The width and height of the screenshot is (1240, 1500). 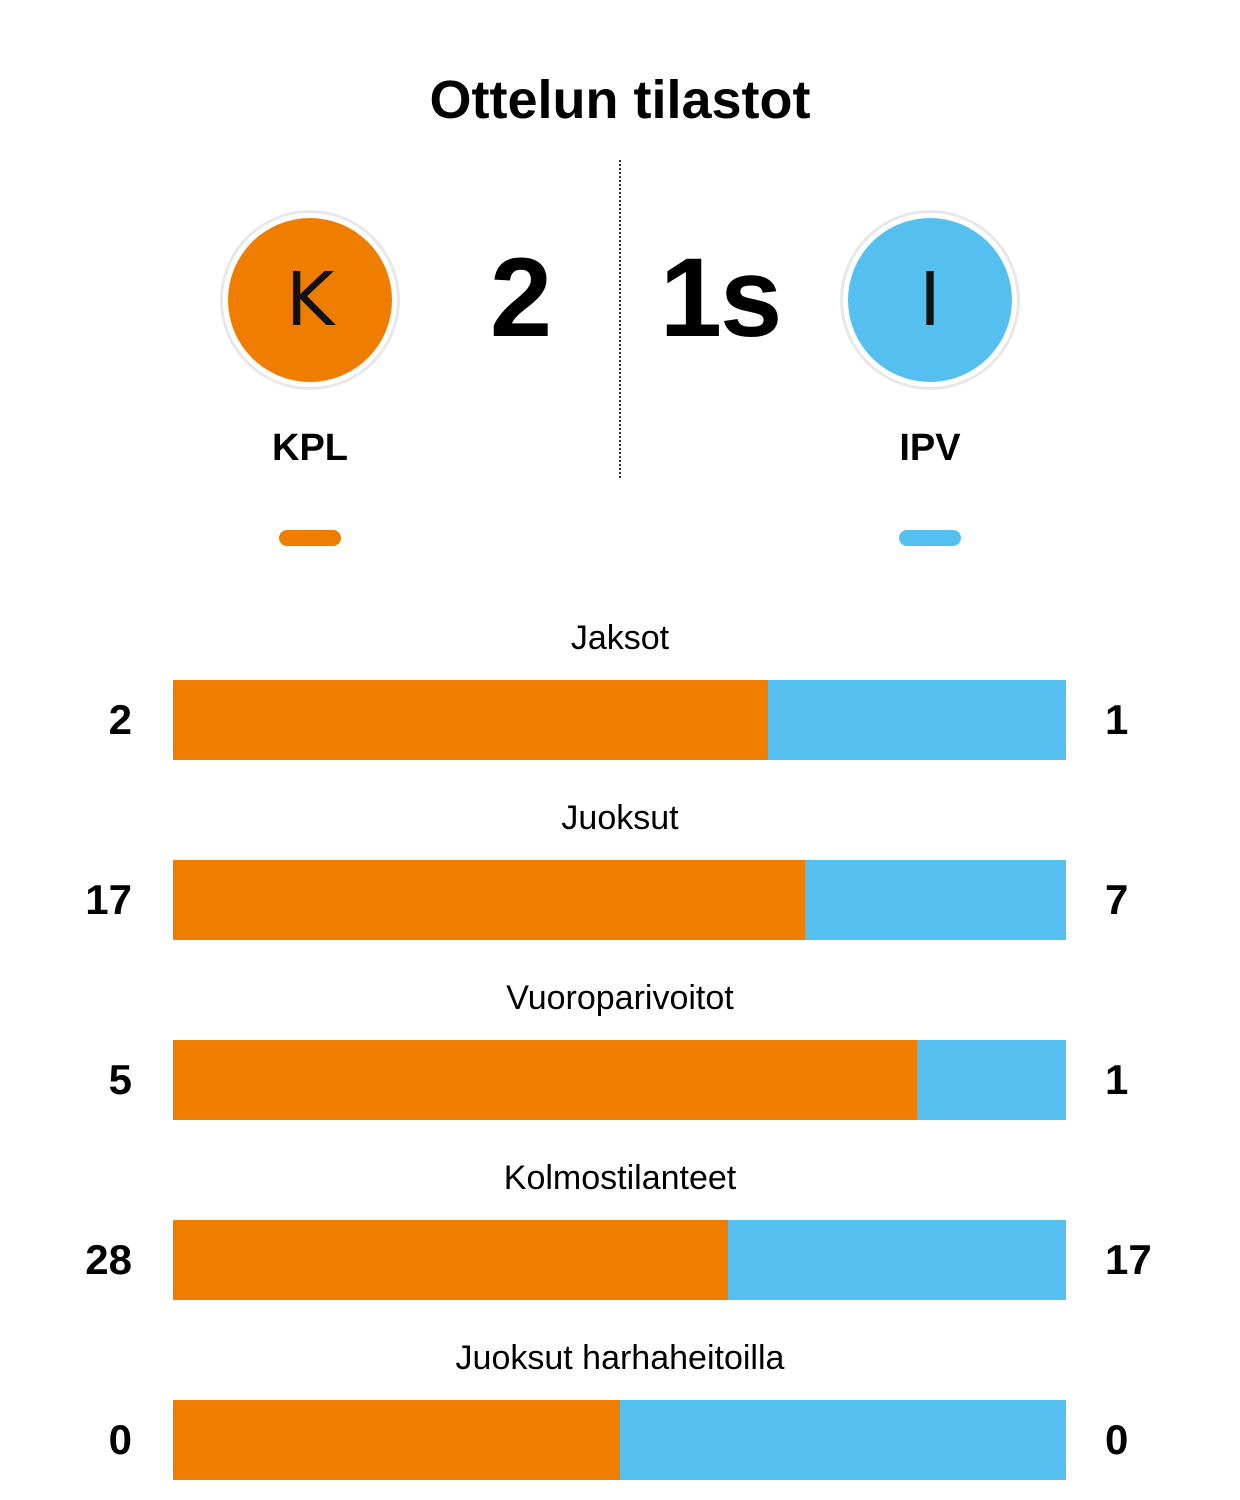 I want to click on stat-home-value: 28, so click(x=108, y=1259).